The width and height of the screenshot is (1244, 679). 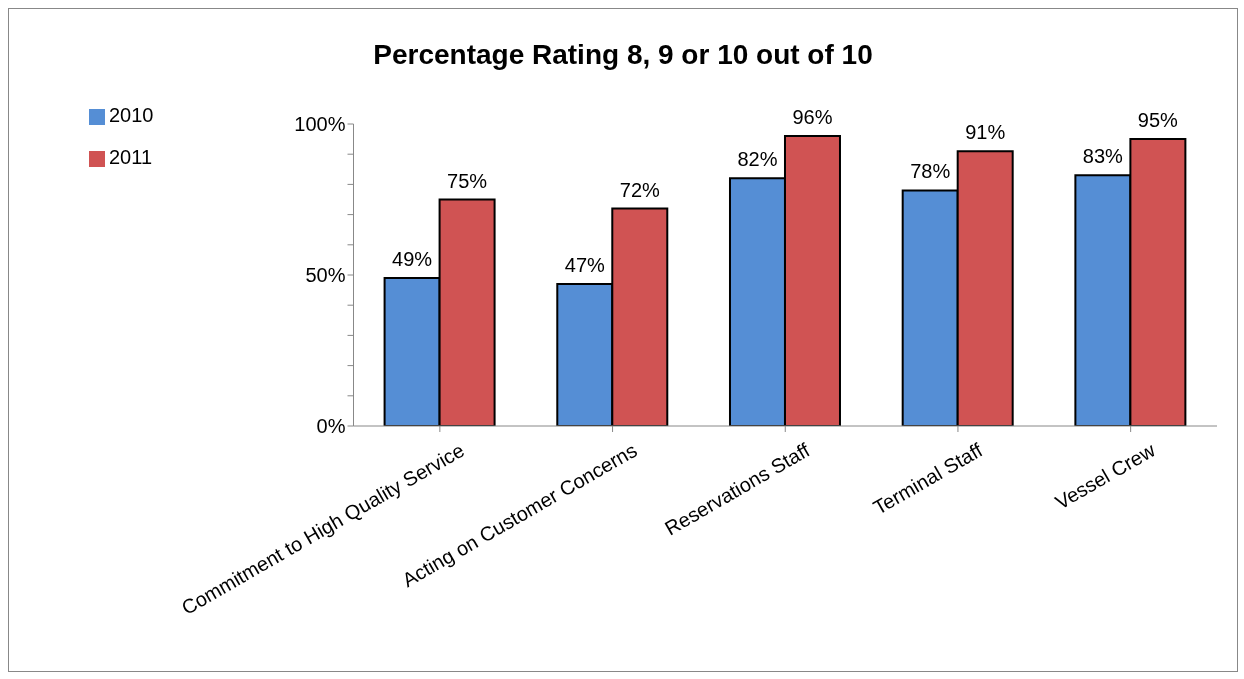 I want to click on legend-label: 2010, so click(x=131, y=115).